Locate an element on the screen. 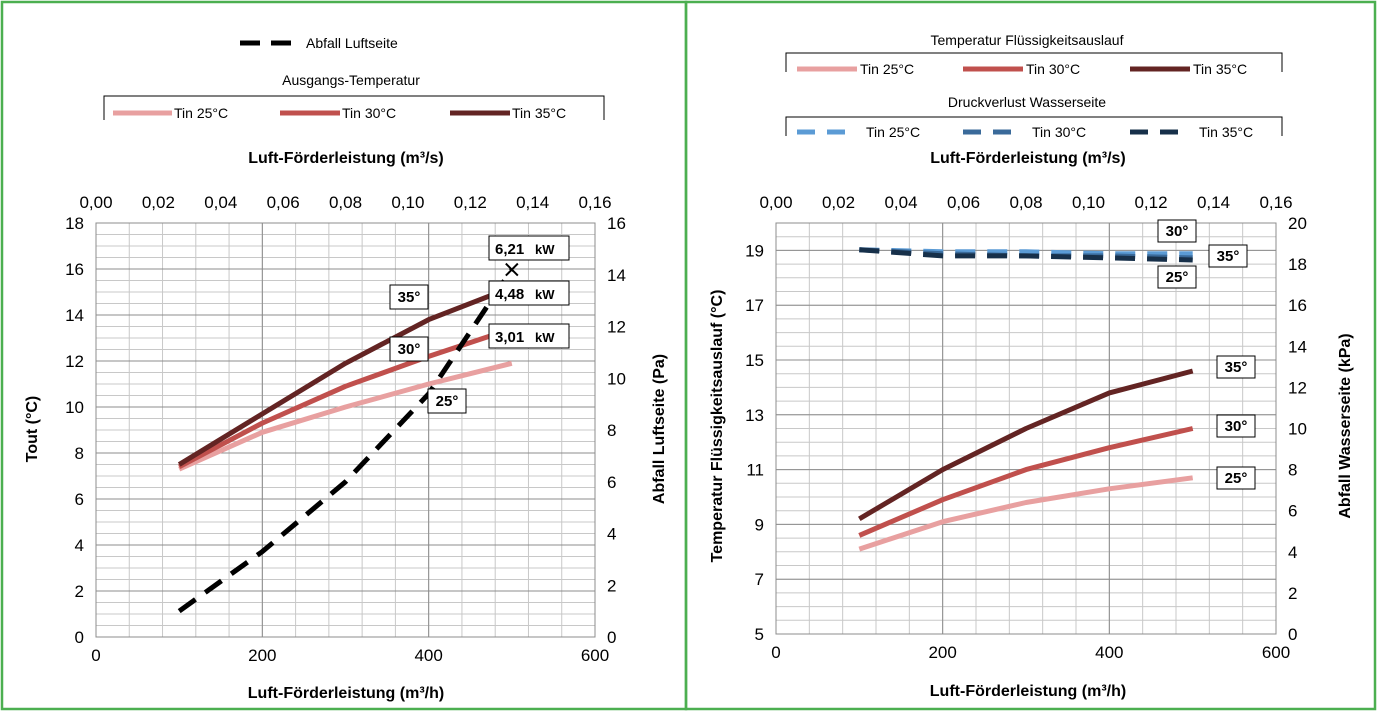 The height and width of the screenshot is (716, 1377). right-y-left-title: Temperatur Flüssigkeitsauslauf (°C) is located at coordinates (717, 426).